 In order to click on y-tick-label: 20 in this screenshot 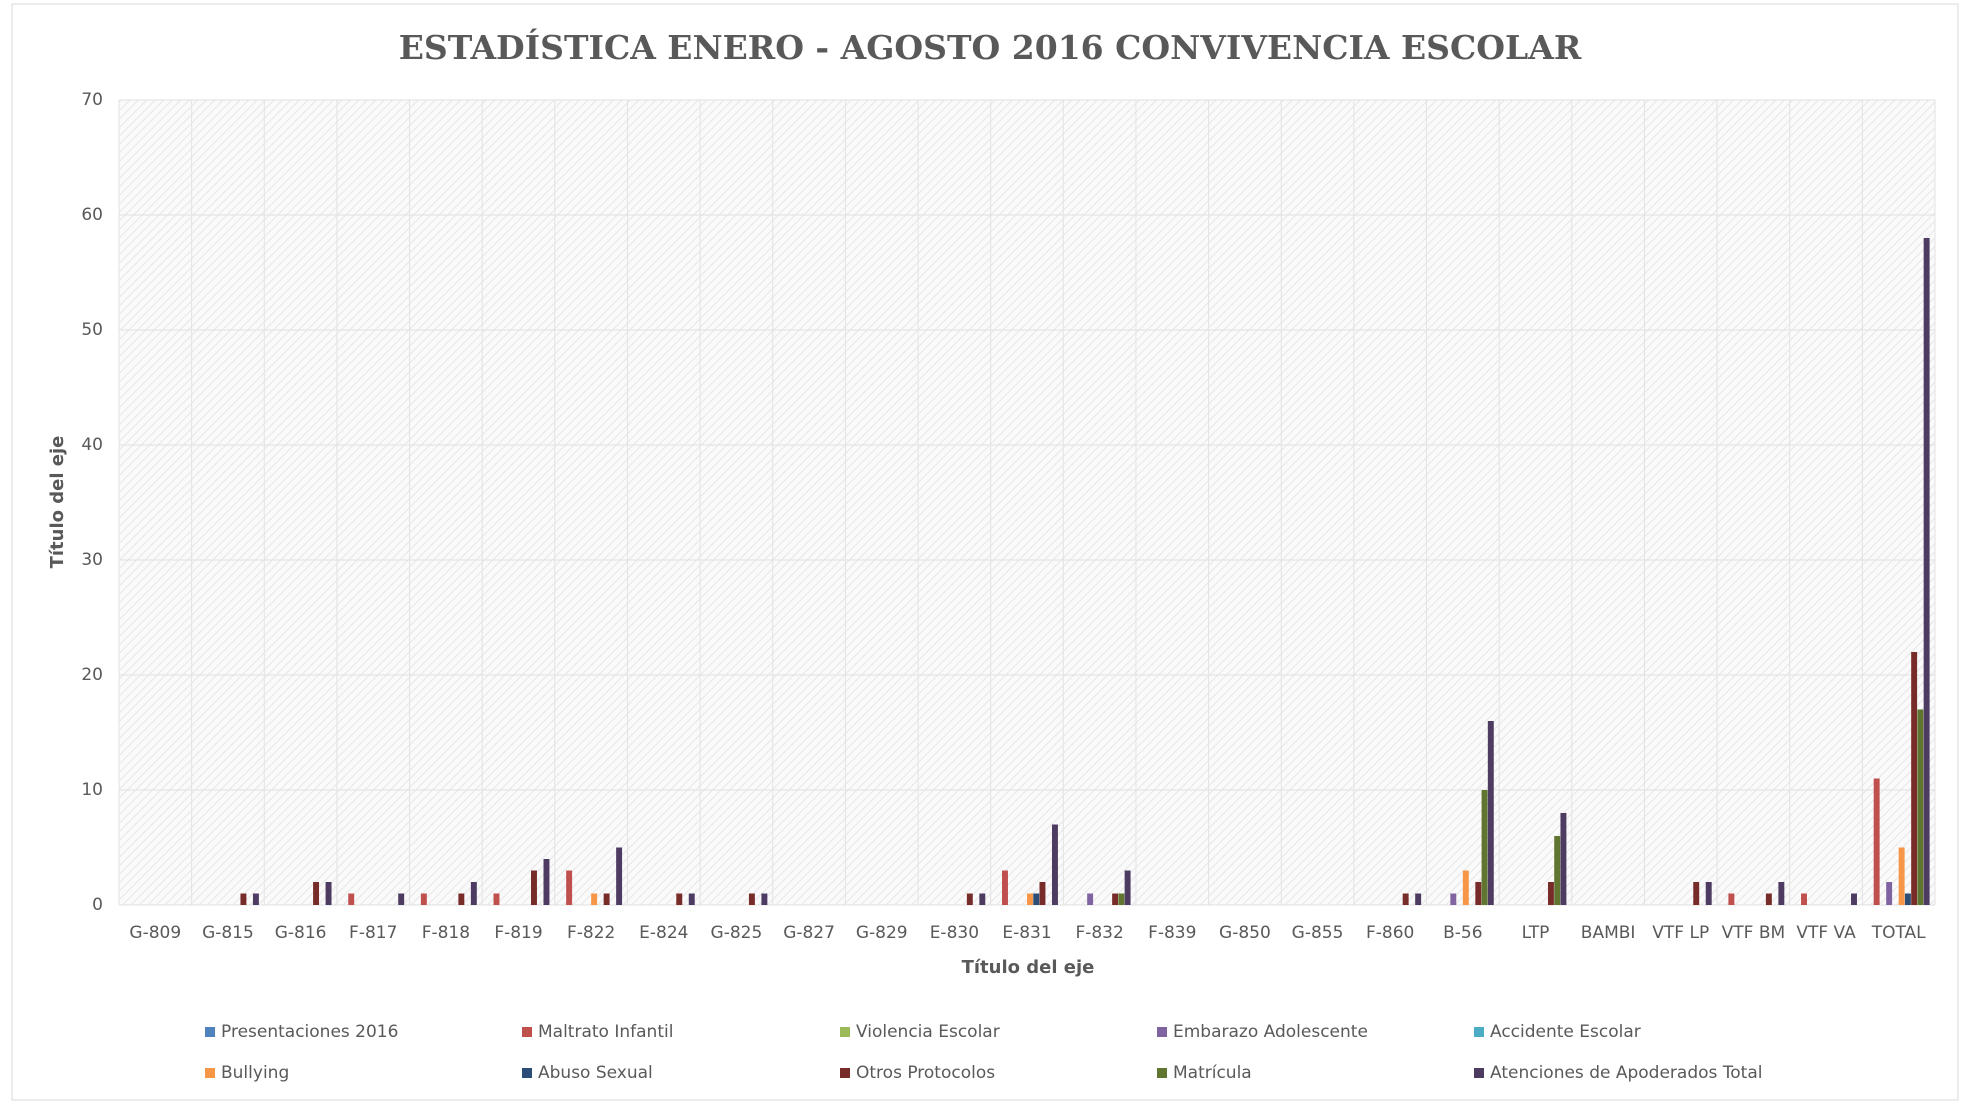, I will do `click(92, 675)`.